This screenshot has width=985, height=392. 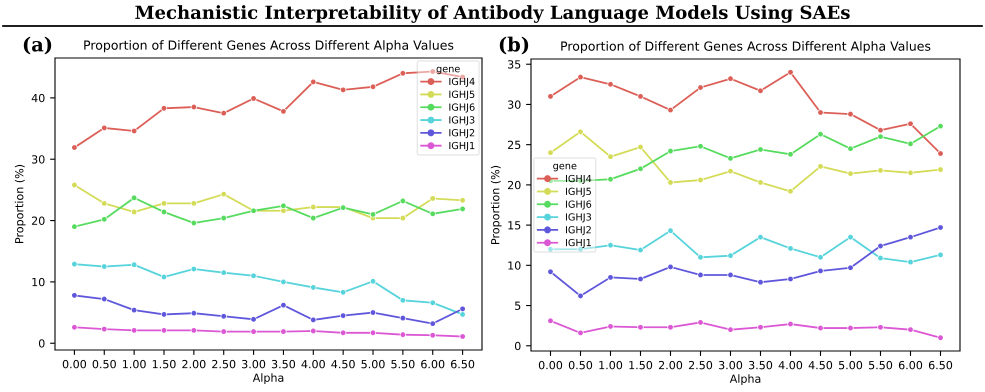 I want to click on y-tick-label: 10, so click(x=38, y=282).